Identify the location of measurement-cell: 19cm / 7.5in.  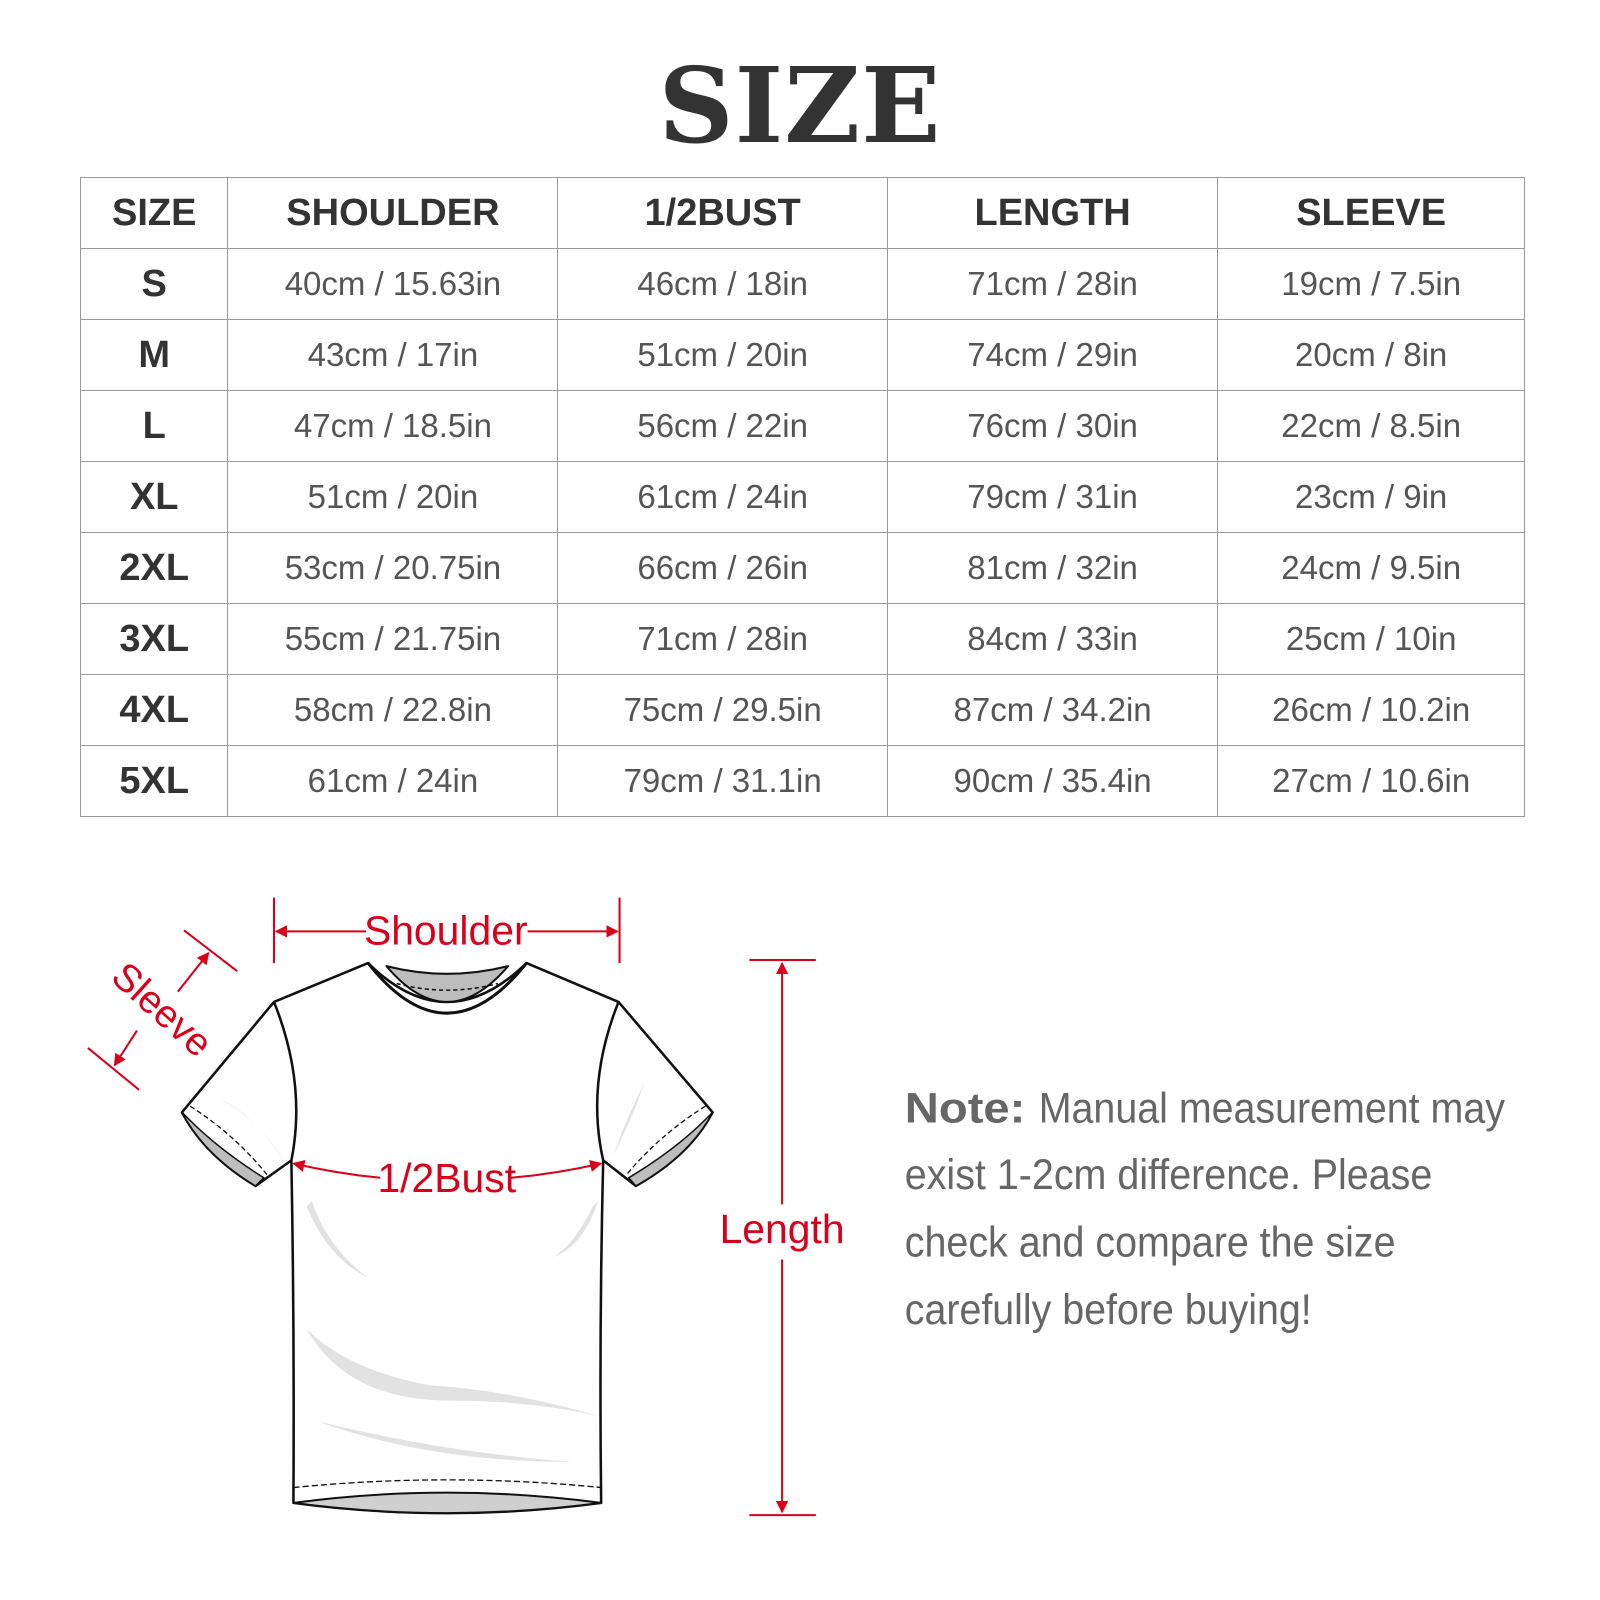
(1371, 284).